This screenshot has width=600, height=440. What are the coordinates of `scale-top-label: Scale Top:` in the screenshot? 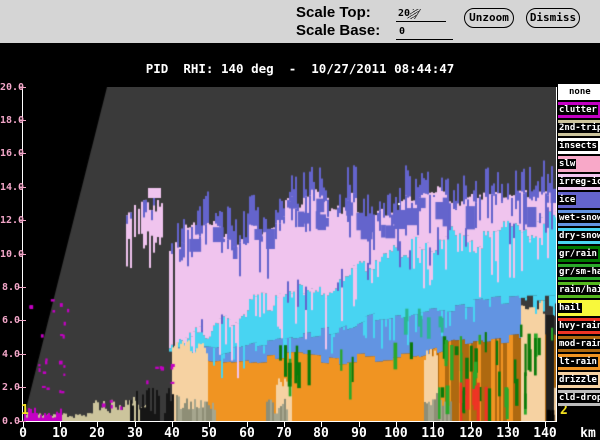 It's located at (333, 12).